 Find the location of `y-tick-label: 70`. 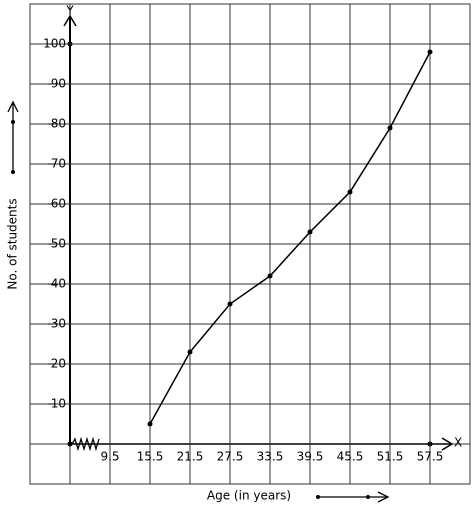

y-tick-label: 70 is located at coordinates (58, 164).